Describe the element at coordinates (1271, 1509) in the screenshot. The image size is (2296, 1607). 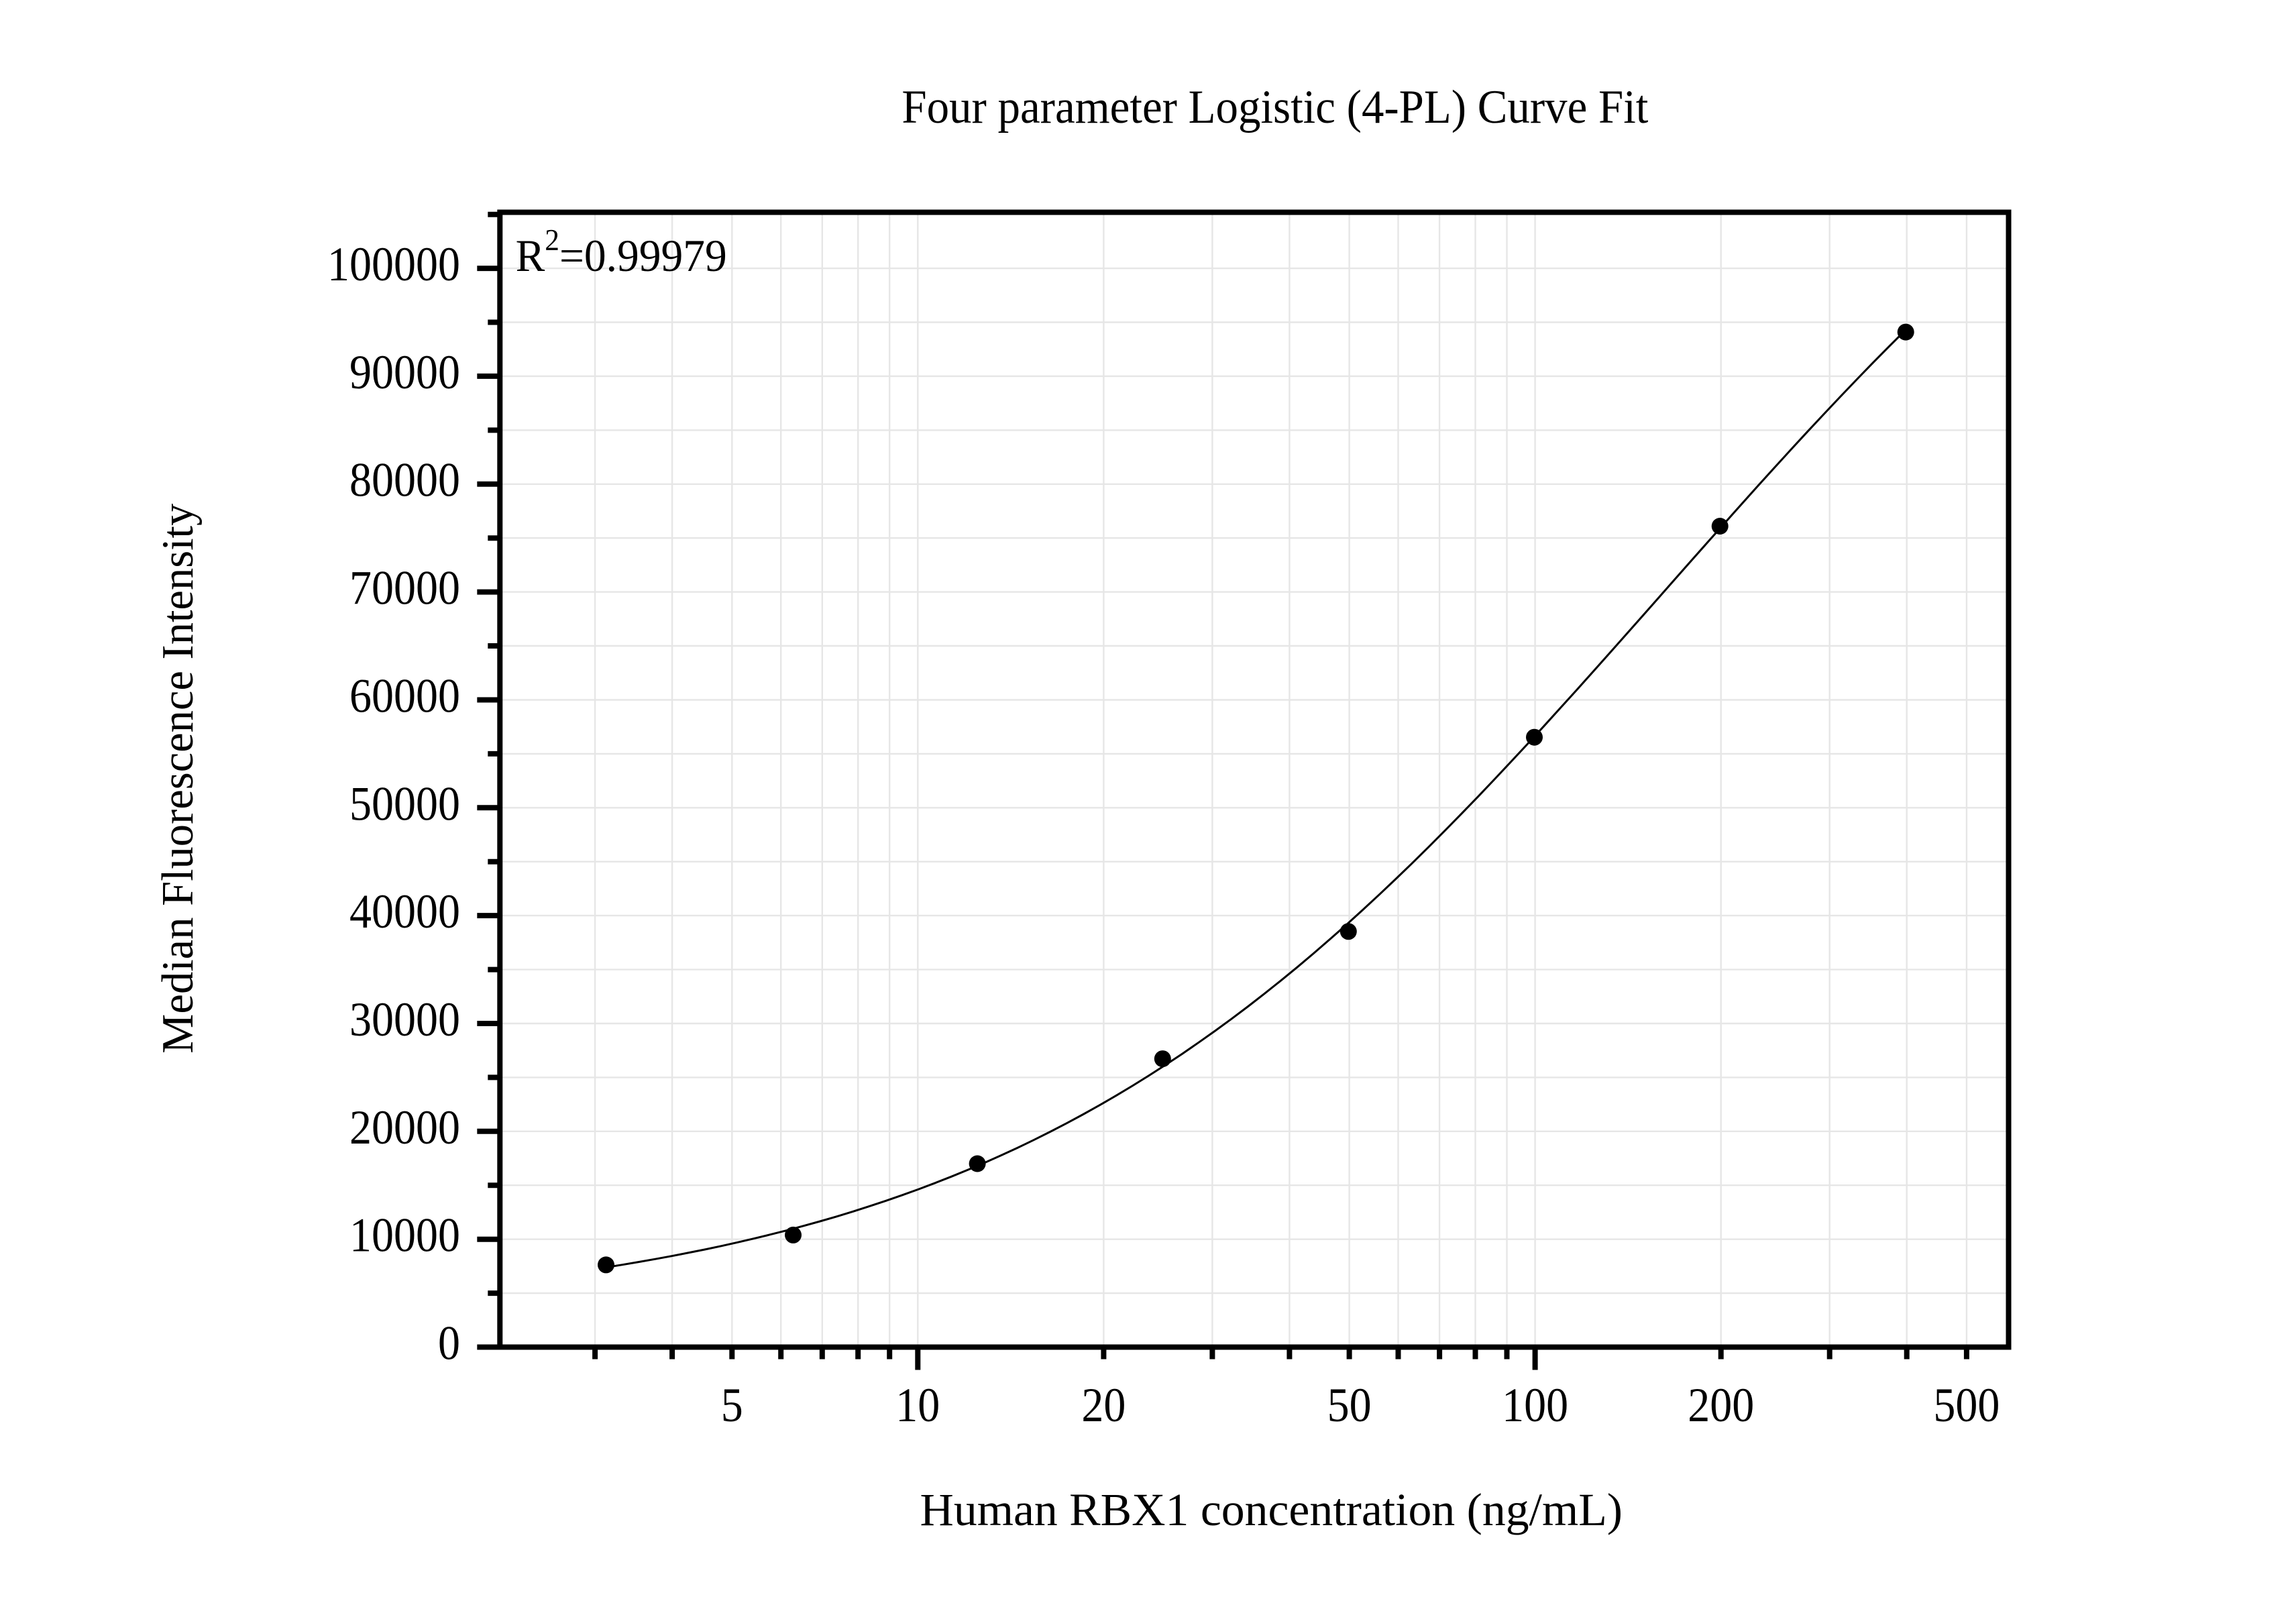
I see `svg-text:Human RBX1 concentration (ng/m: Human RBX1 concentration (ng/mL)` at that location.